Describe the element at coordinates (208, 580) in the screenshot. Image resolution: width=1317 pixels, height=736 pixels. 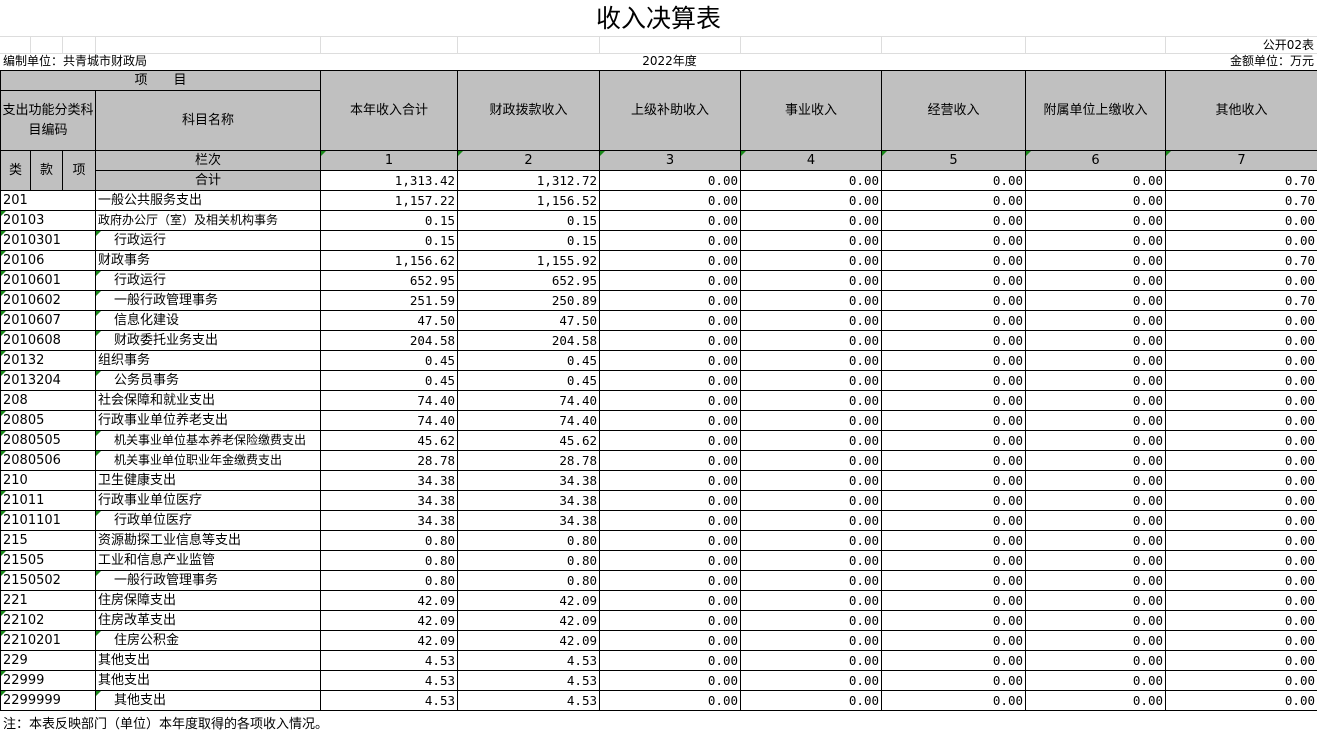
I see `row-name: 一般行政管理事务` at that location.